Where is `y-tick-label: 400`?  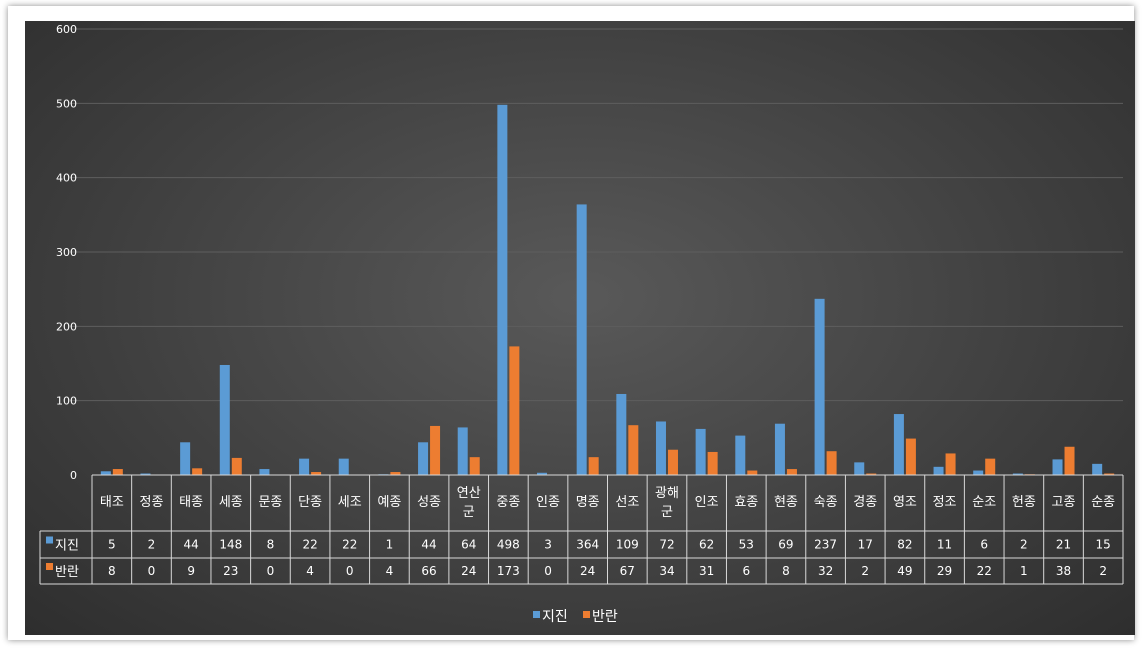 y-tick-label: 400 is located at coordinates (66, 178).